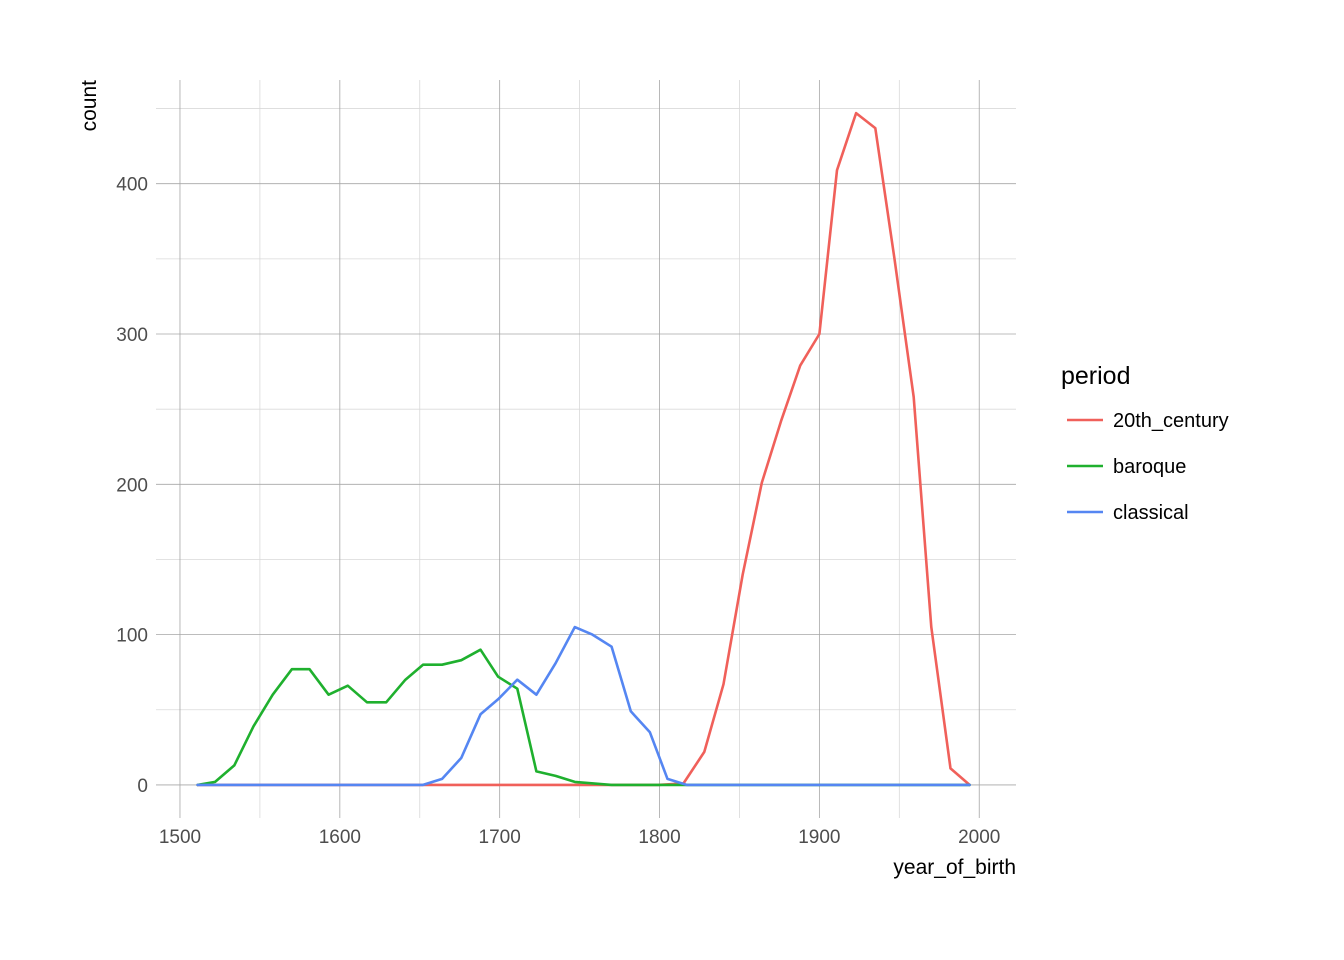 The height and width of the screenshot is (960, 1344). I want to click on x-axis-title: year_of_birth, so click(954, 867).